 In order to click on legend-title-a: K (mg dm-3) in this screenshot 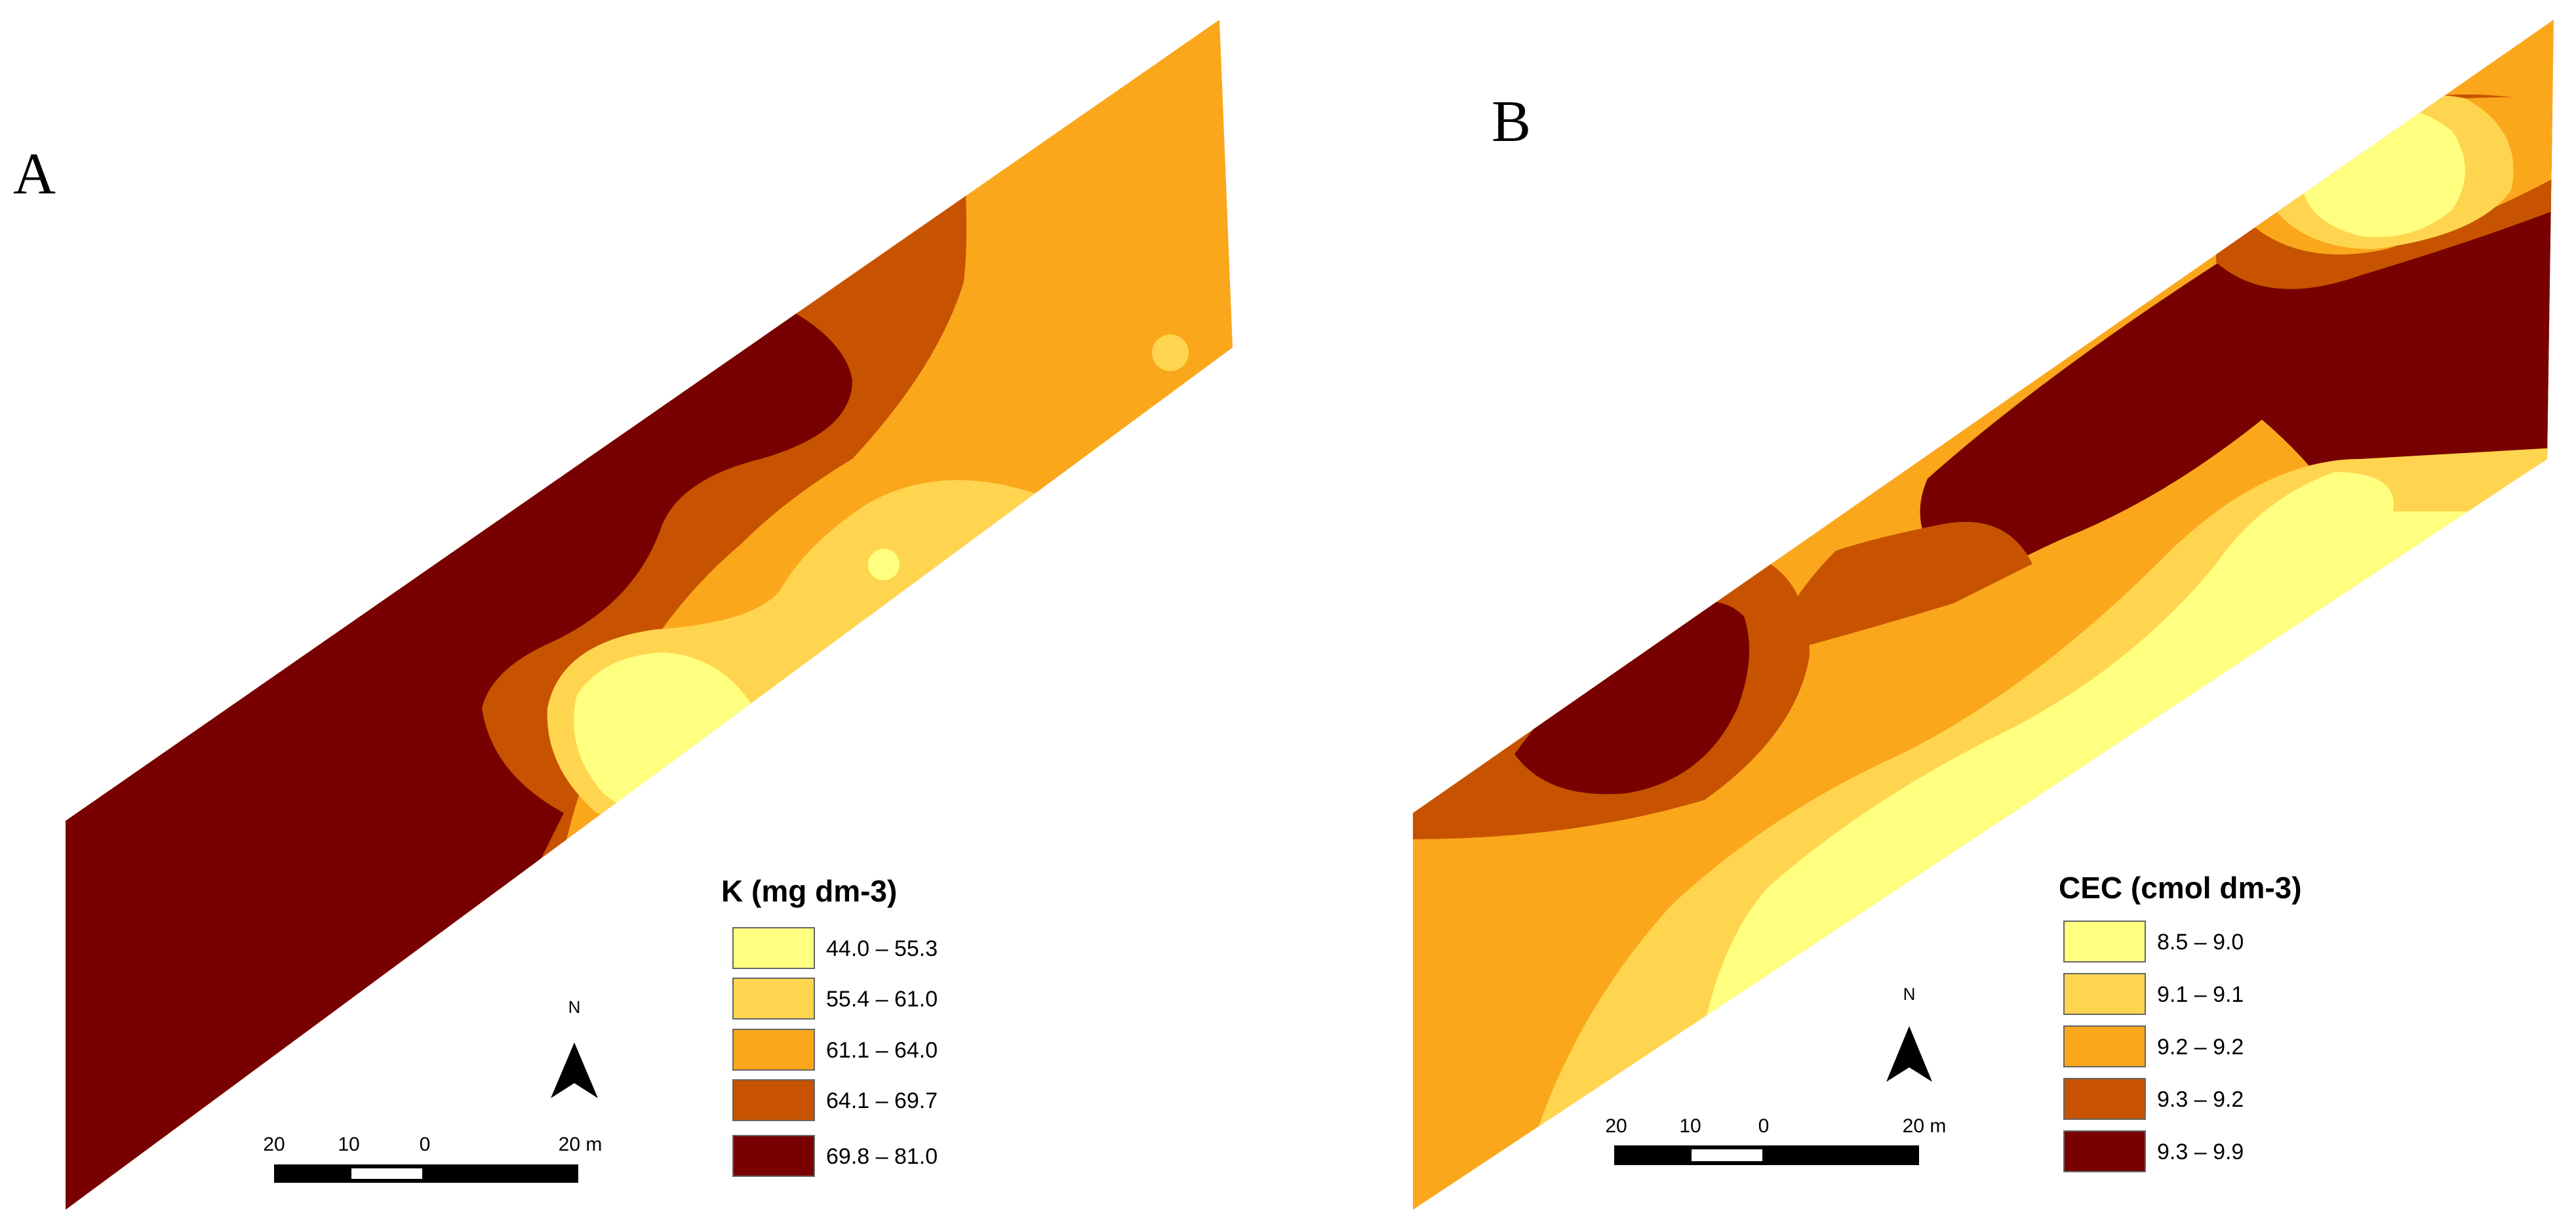, I will do `click(809, 891)`.